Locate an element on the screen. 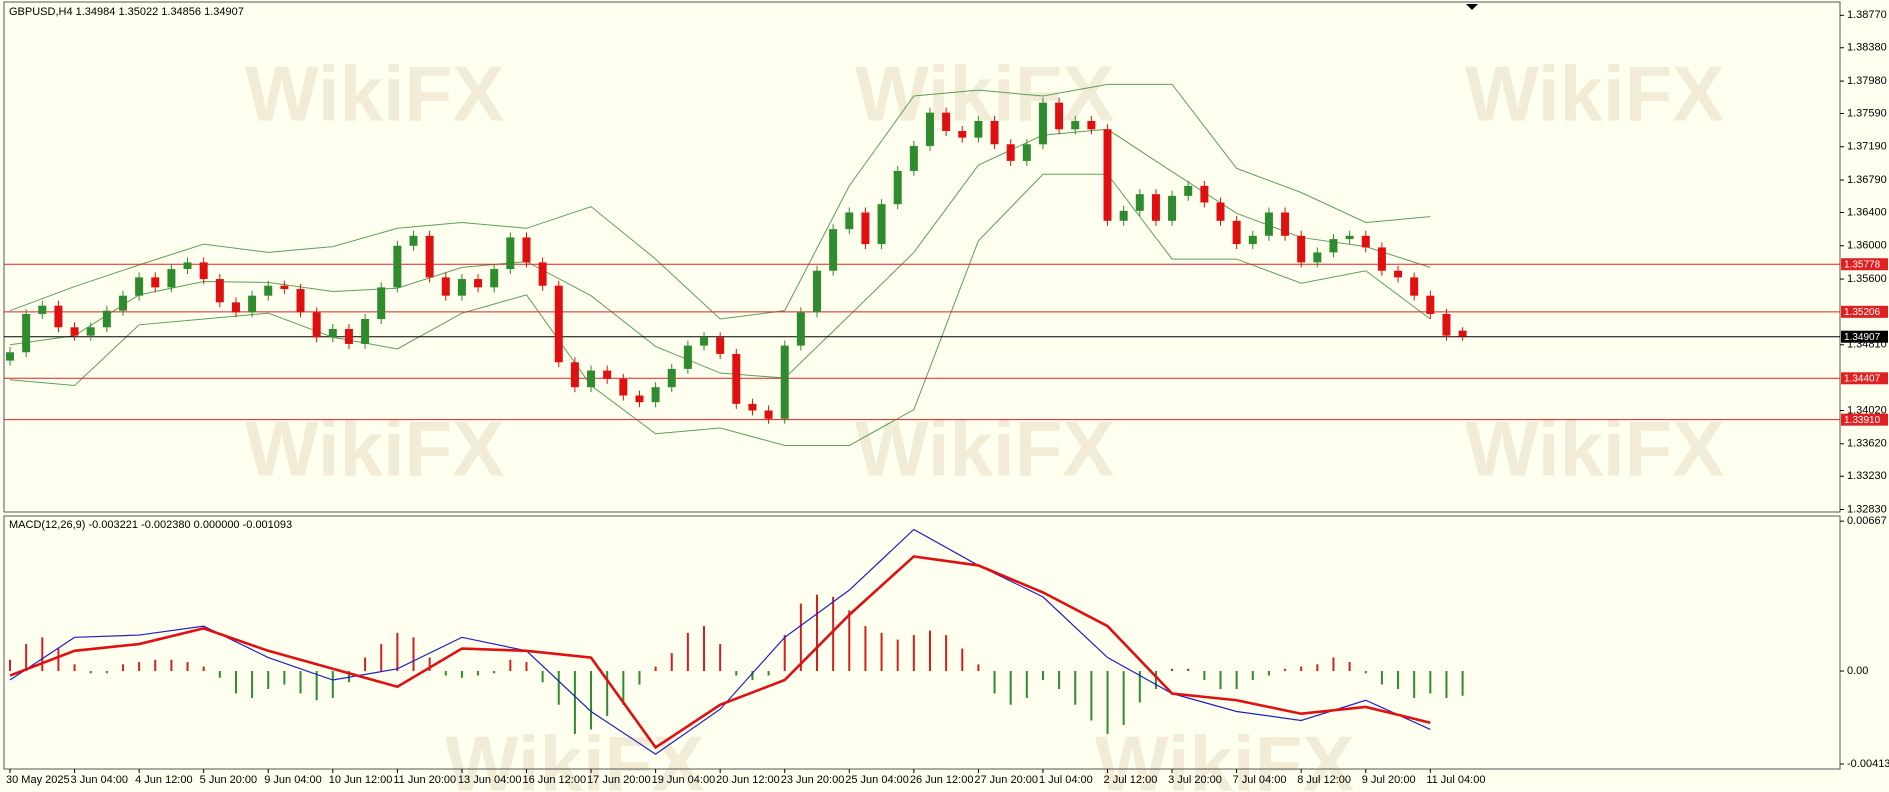  x-tick-label: 8 Jul 12:00 is located at coordinates (1324, 780).